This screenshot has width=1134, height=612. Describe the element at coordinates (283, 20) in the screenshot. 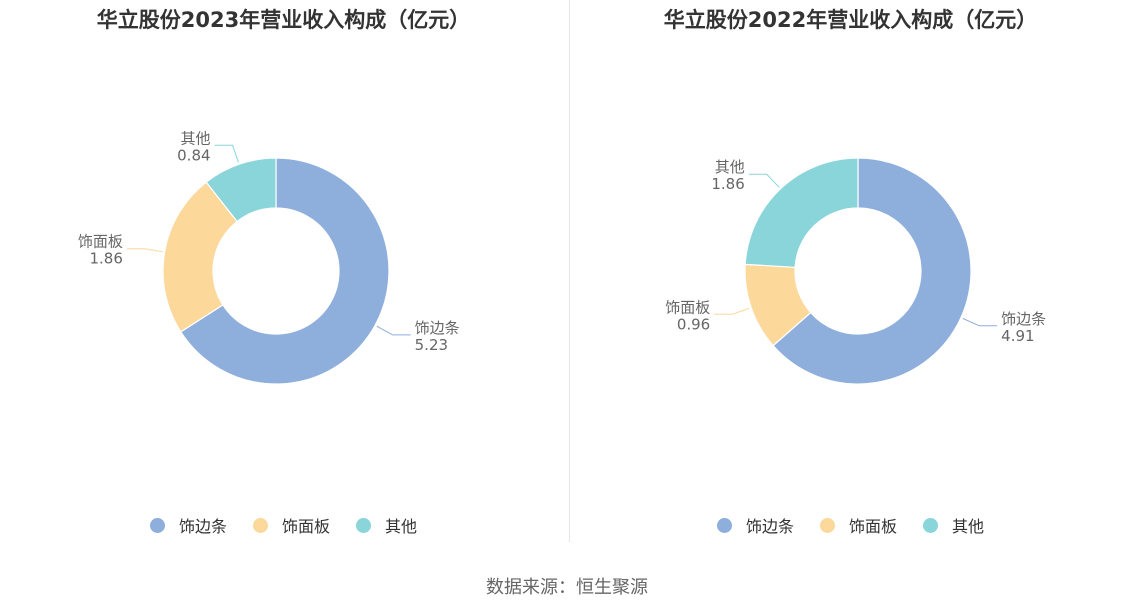

I see `chart-title: 华立股份2023年营业收入构成（亿元）` at that location.